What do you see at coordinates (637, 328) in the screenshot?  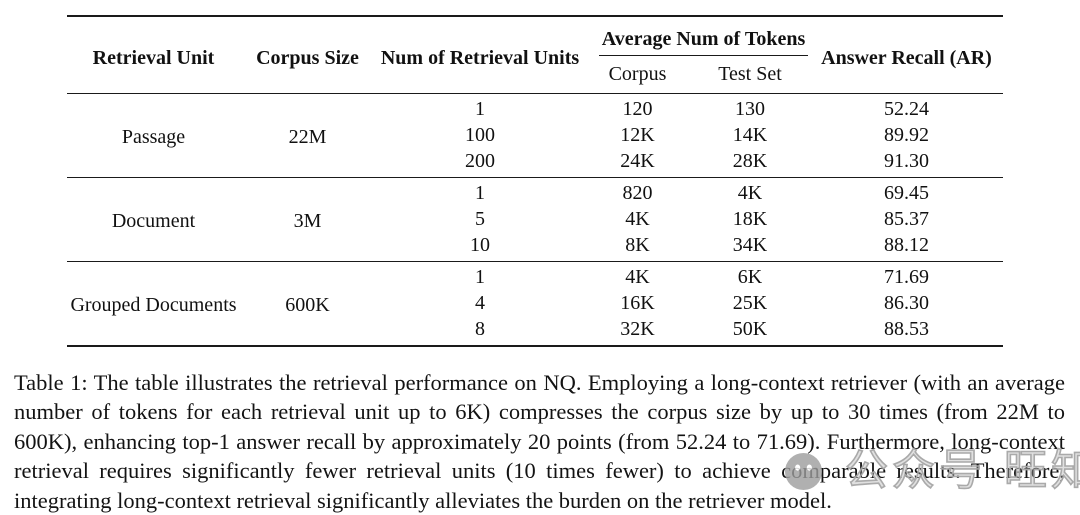 I see `corpus-tokens-cell: 32K` at bounding box center [637, 328].